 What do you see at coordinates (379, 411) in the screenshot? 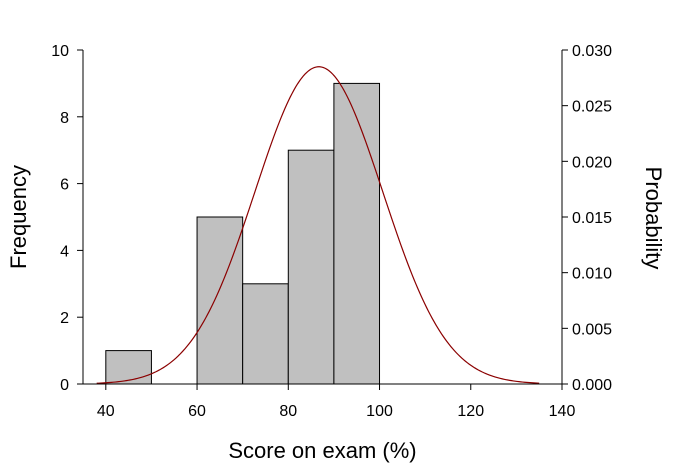
I see `x-tick-label: 100` at bounding box center [379, 411].